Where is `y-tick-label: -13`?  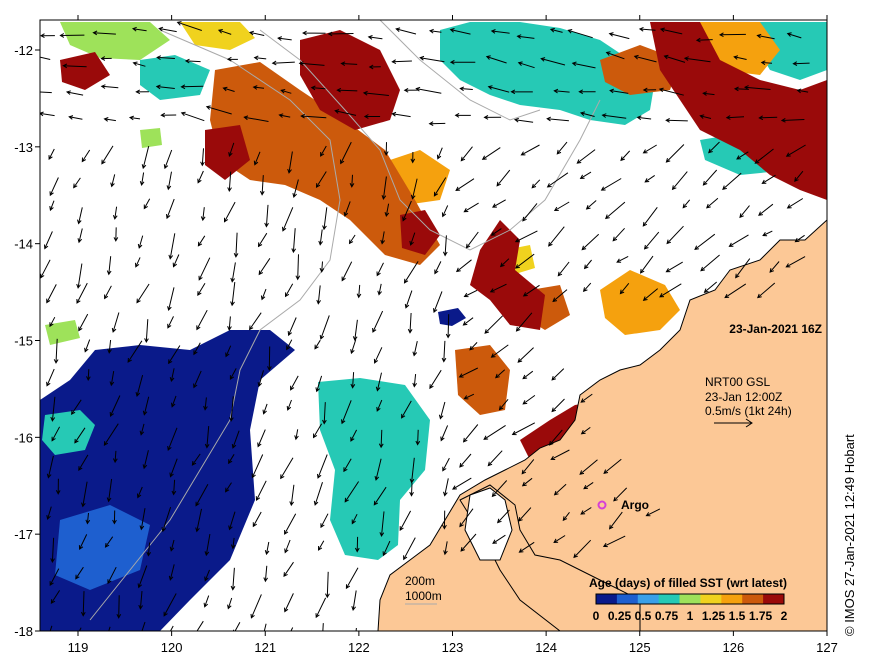
y-tick-label: -13 is located at coordinates (23, 147).